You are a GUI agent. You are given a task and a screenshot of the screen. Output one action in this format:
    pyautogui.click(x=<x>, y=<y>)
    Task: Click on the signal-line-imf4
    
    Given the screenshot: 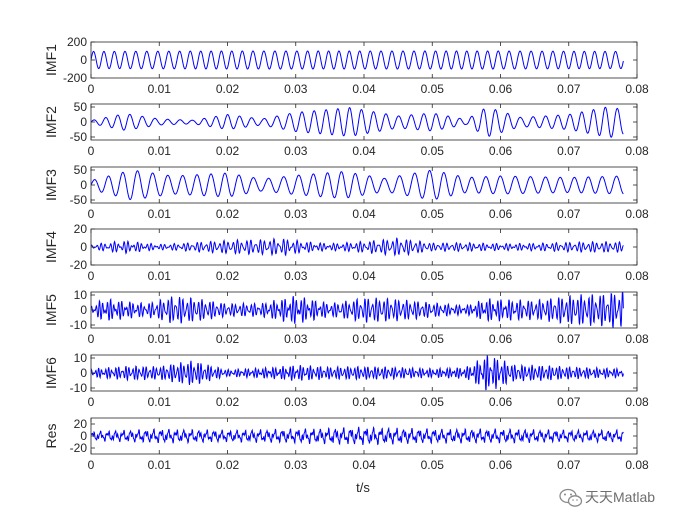 What is the action you would take?
    pyautogui.click(x=357, y=247)
    